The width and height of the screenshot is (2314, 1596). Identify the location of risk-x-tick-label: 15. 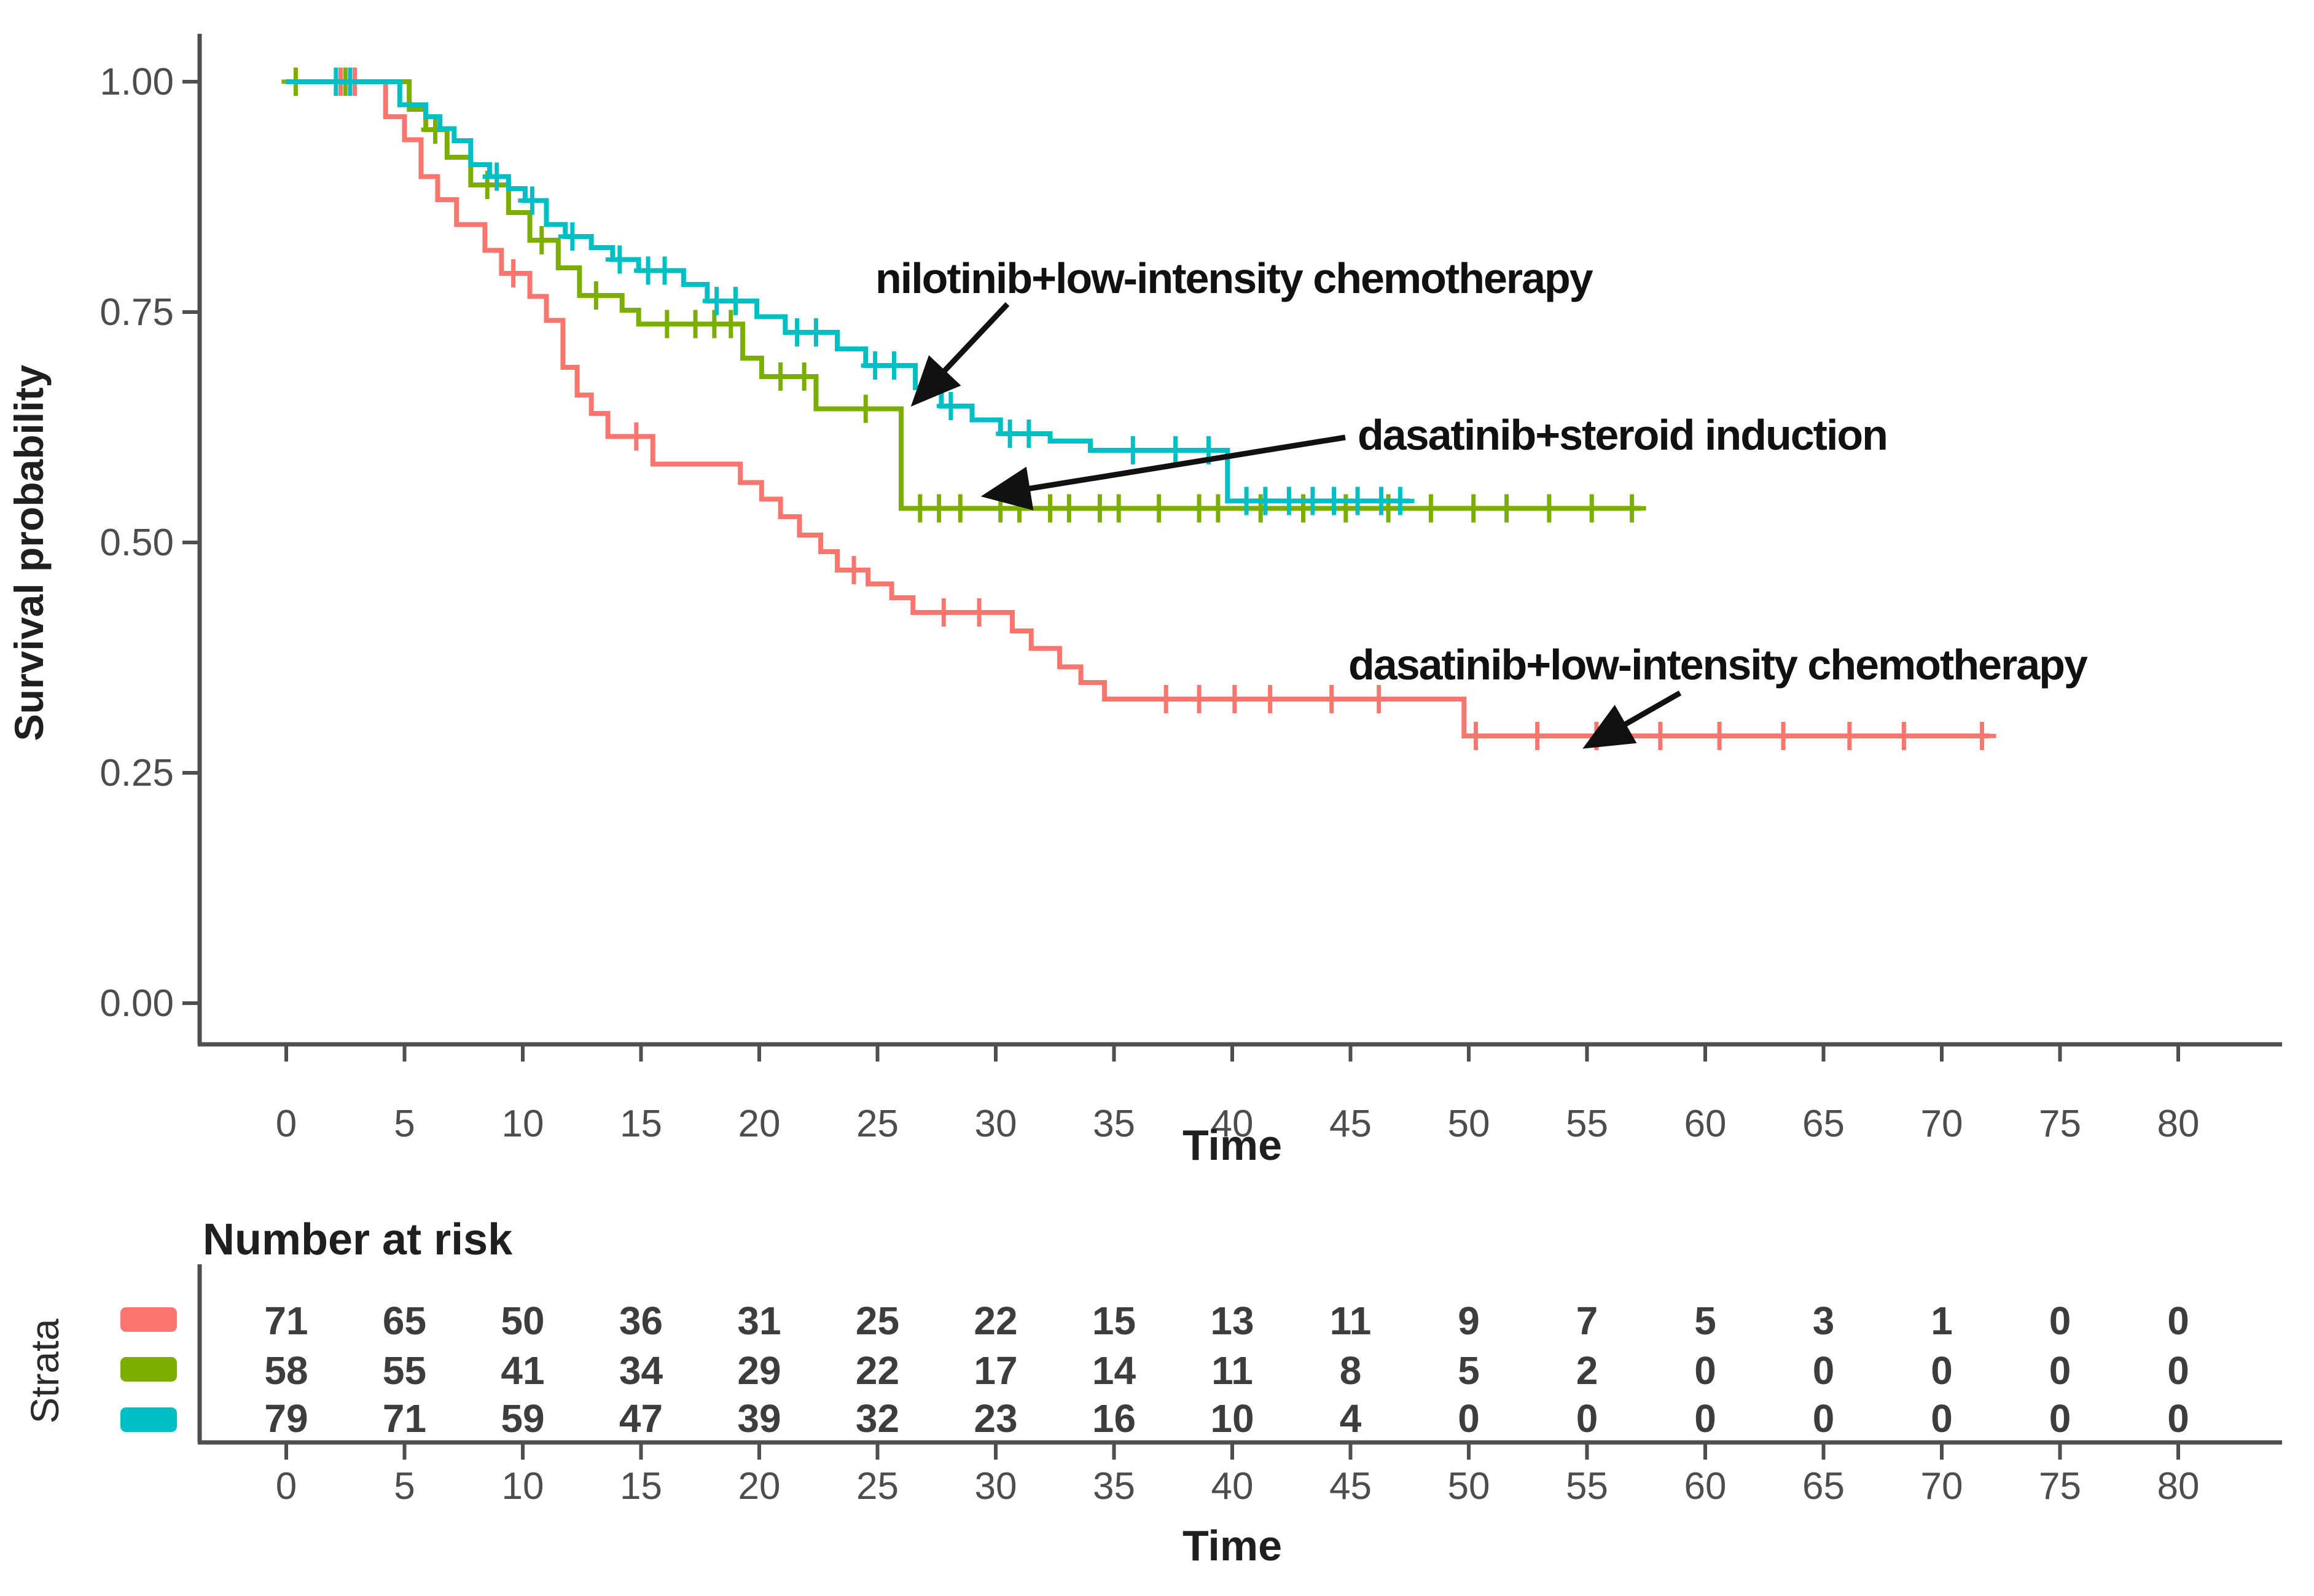
(641, 1486).